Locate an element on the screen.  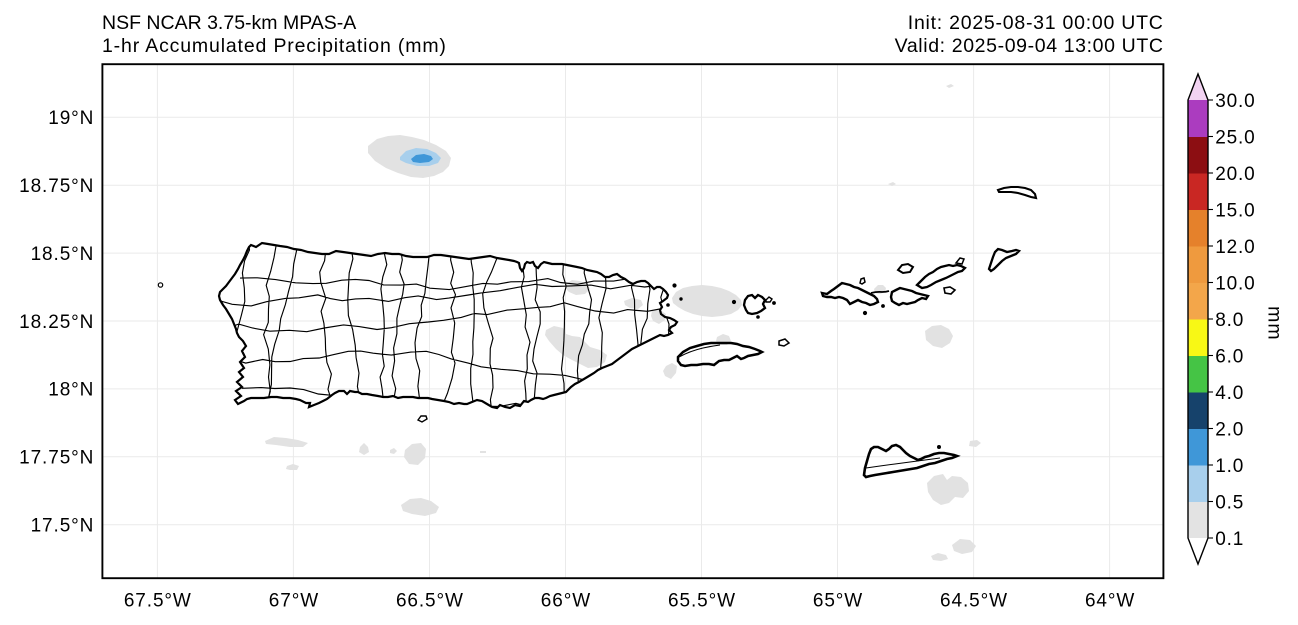
svg-text: 12.0 is located at coordinates (1235, 247).